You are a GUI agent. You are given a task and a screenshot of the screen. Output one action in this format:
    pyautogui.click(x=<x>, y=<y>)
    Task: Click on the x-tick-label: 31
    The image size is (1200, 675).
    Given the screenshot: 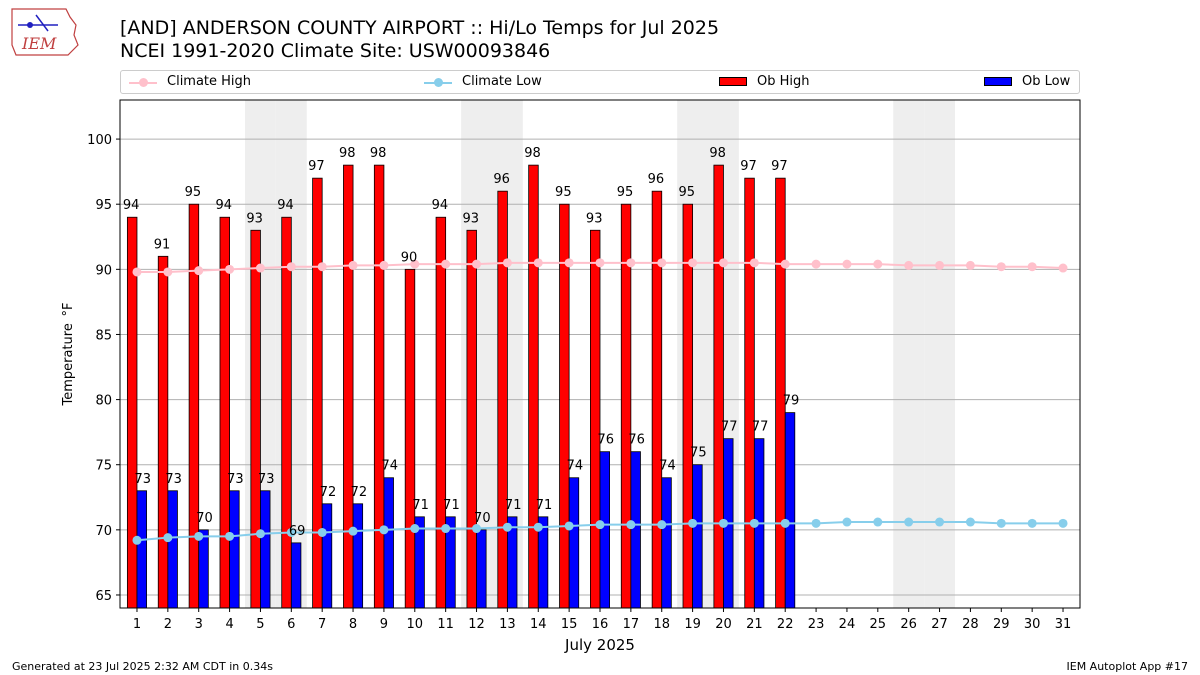 What is the action you would take?
    pyautogui.click(x=1063, y=624)
    